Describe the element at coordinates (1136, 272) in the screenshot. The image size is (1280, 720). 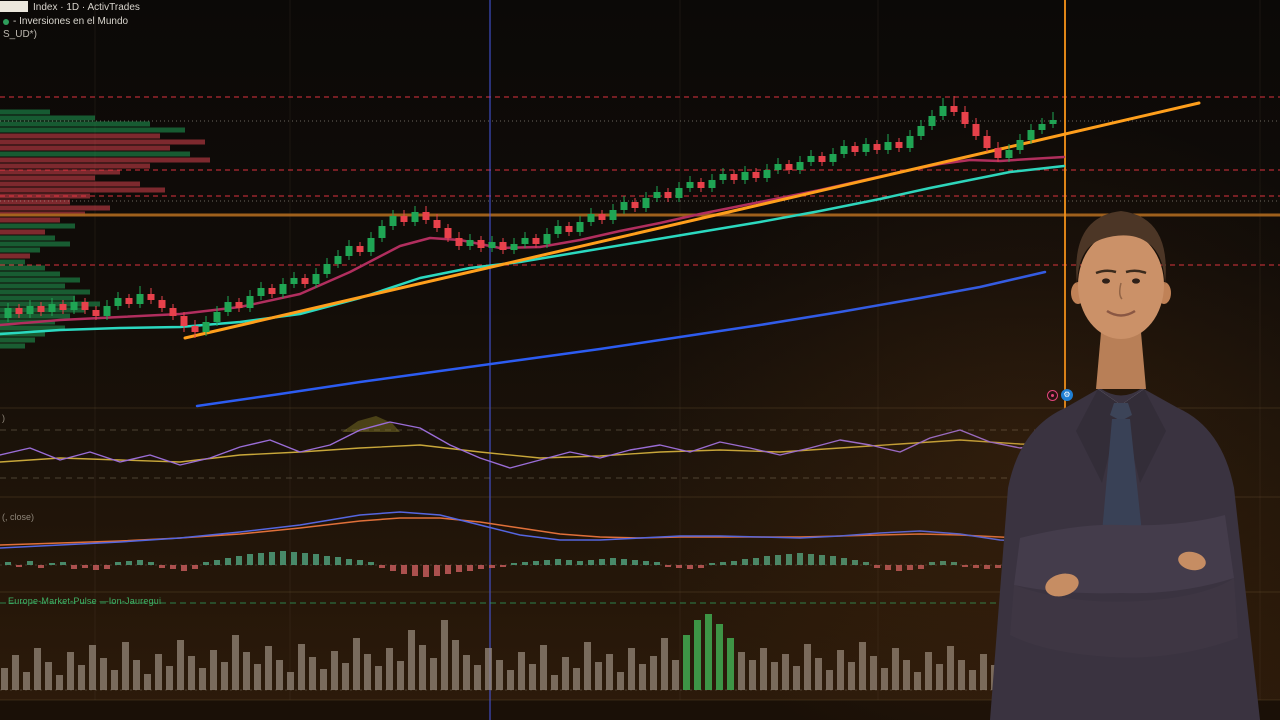
I see `eyebrow-right` at that location.